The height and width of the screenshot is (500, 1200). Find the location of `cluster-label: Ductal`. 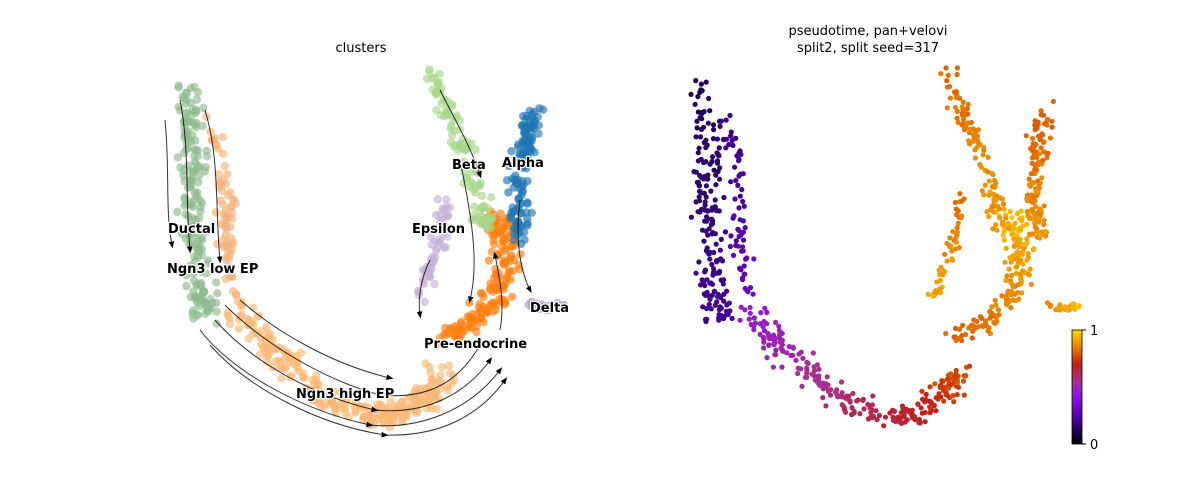

cluster-label: Ductal is located at coordinates (191, 229).